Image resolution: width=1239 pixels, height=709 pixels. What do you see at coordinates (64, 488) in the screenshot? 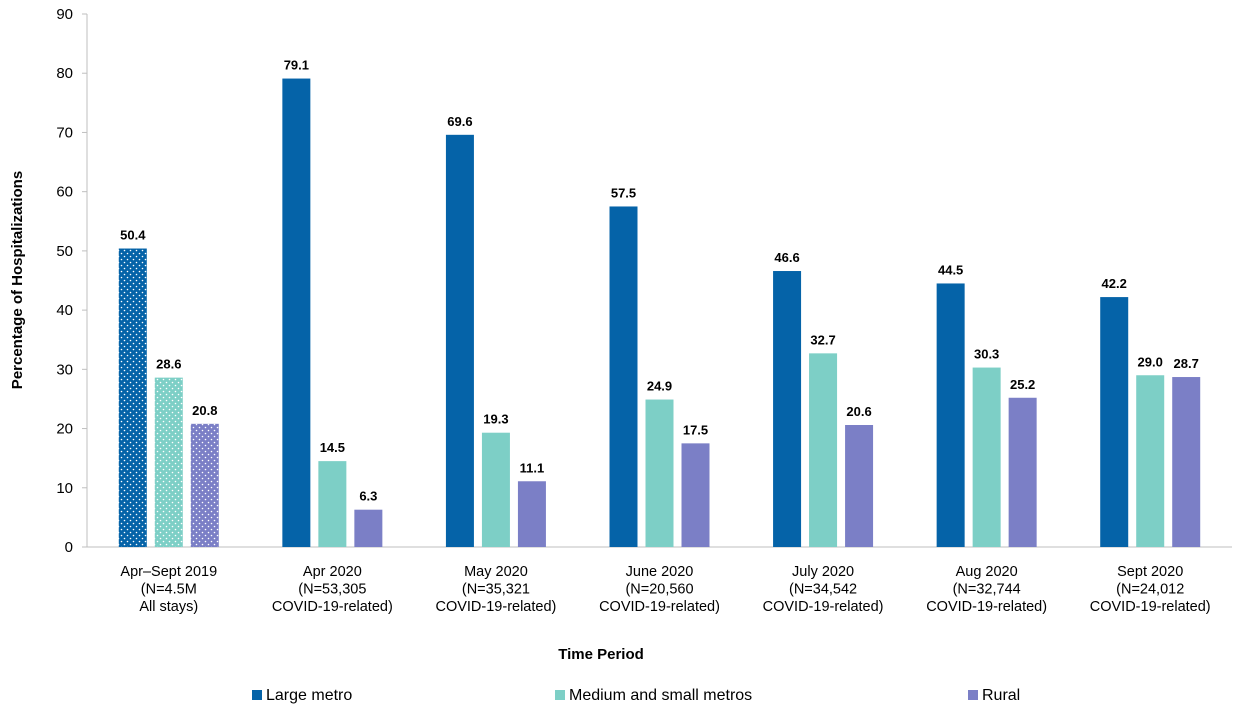
I see `y-tick-label: 10` at bounding box center [64, 488].